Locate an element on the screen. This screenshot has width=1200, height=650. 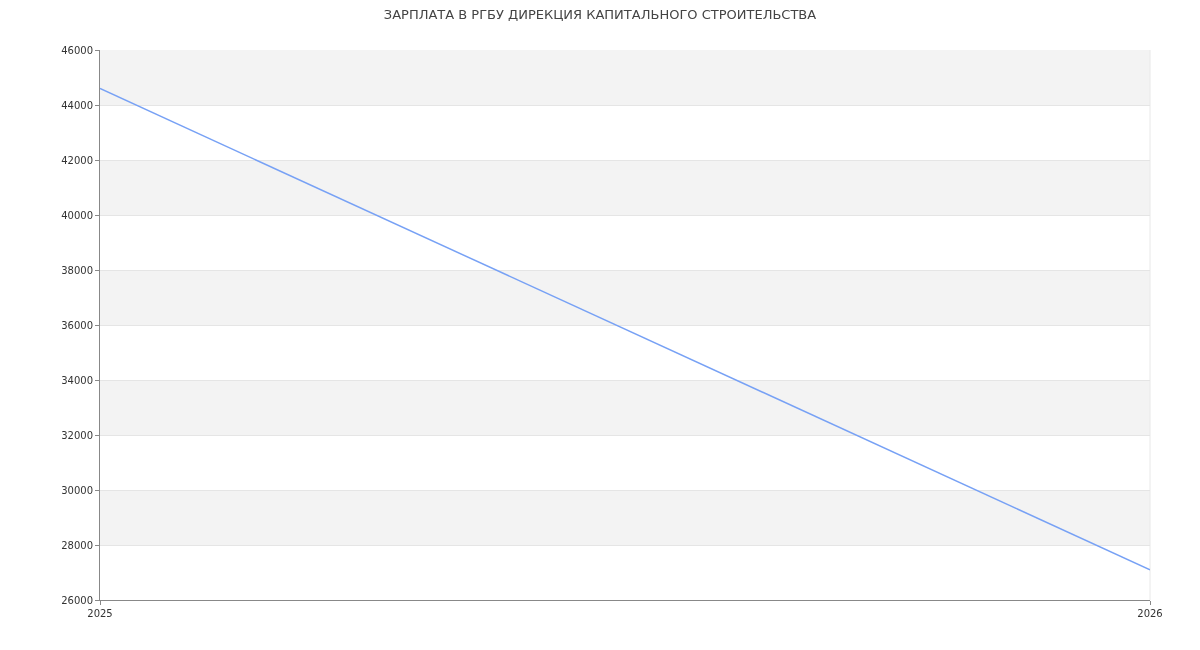
y-tick-label: 28000 is located at coordinates (77, 545).